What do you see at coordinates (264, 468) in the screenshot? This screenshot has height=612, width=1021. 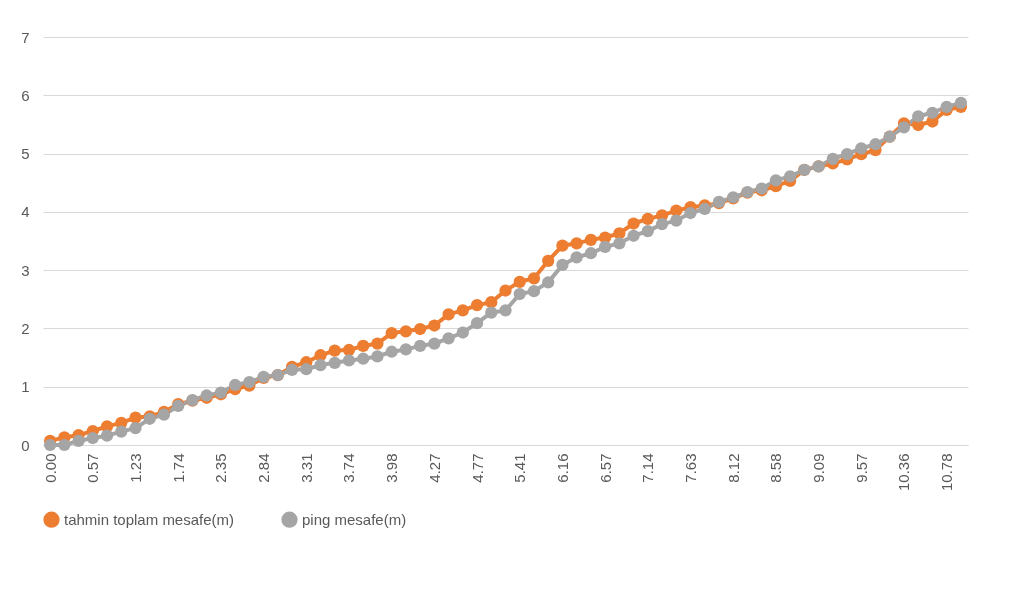 I see `x-tick-label: 2.84` at bounding box center [264, 468].